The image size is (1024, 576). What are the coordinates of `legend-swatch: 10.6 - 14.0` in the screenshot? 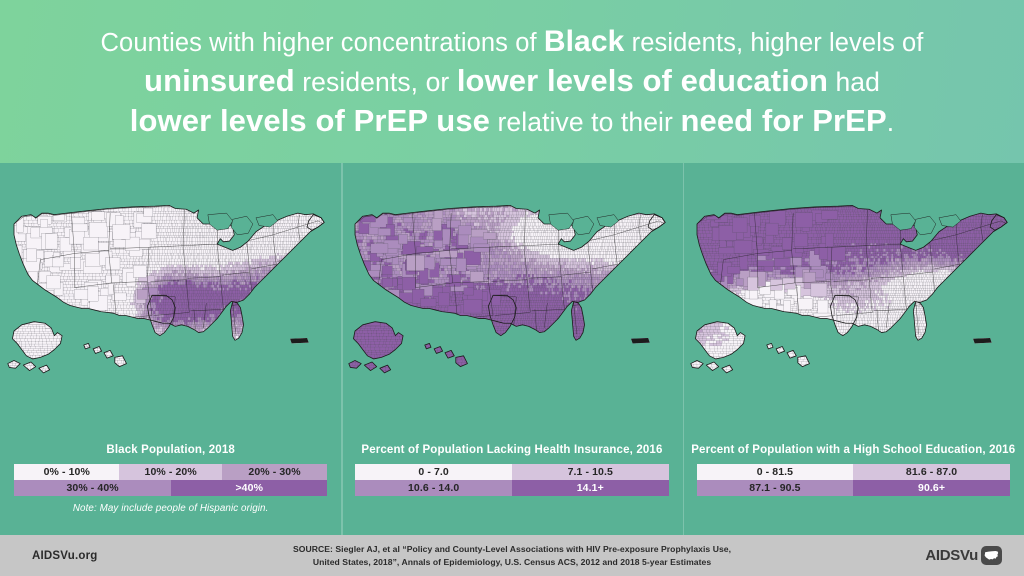 It's located at (433, 488).